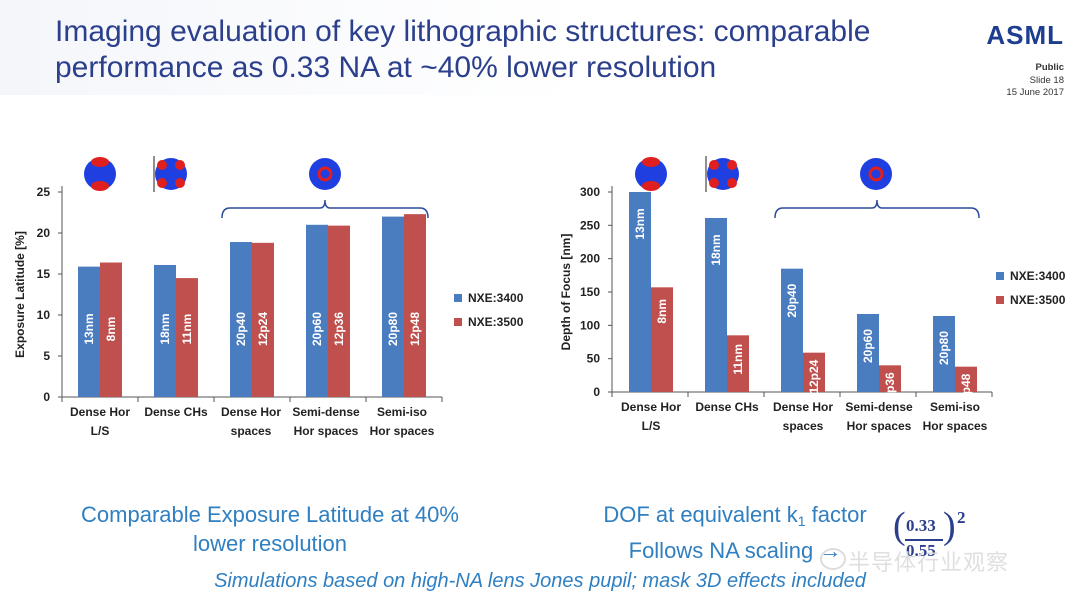 This screenshot has width=1080, height=607. Describe the element at coordinates (700, 514) in the screenshot. I see `caption-right-text-a: DOF at equivalent k` at that location.